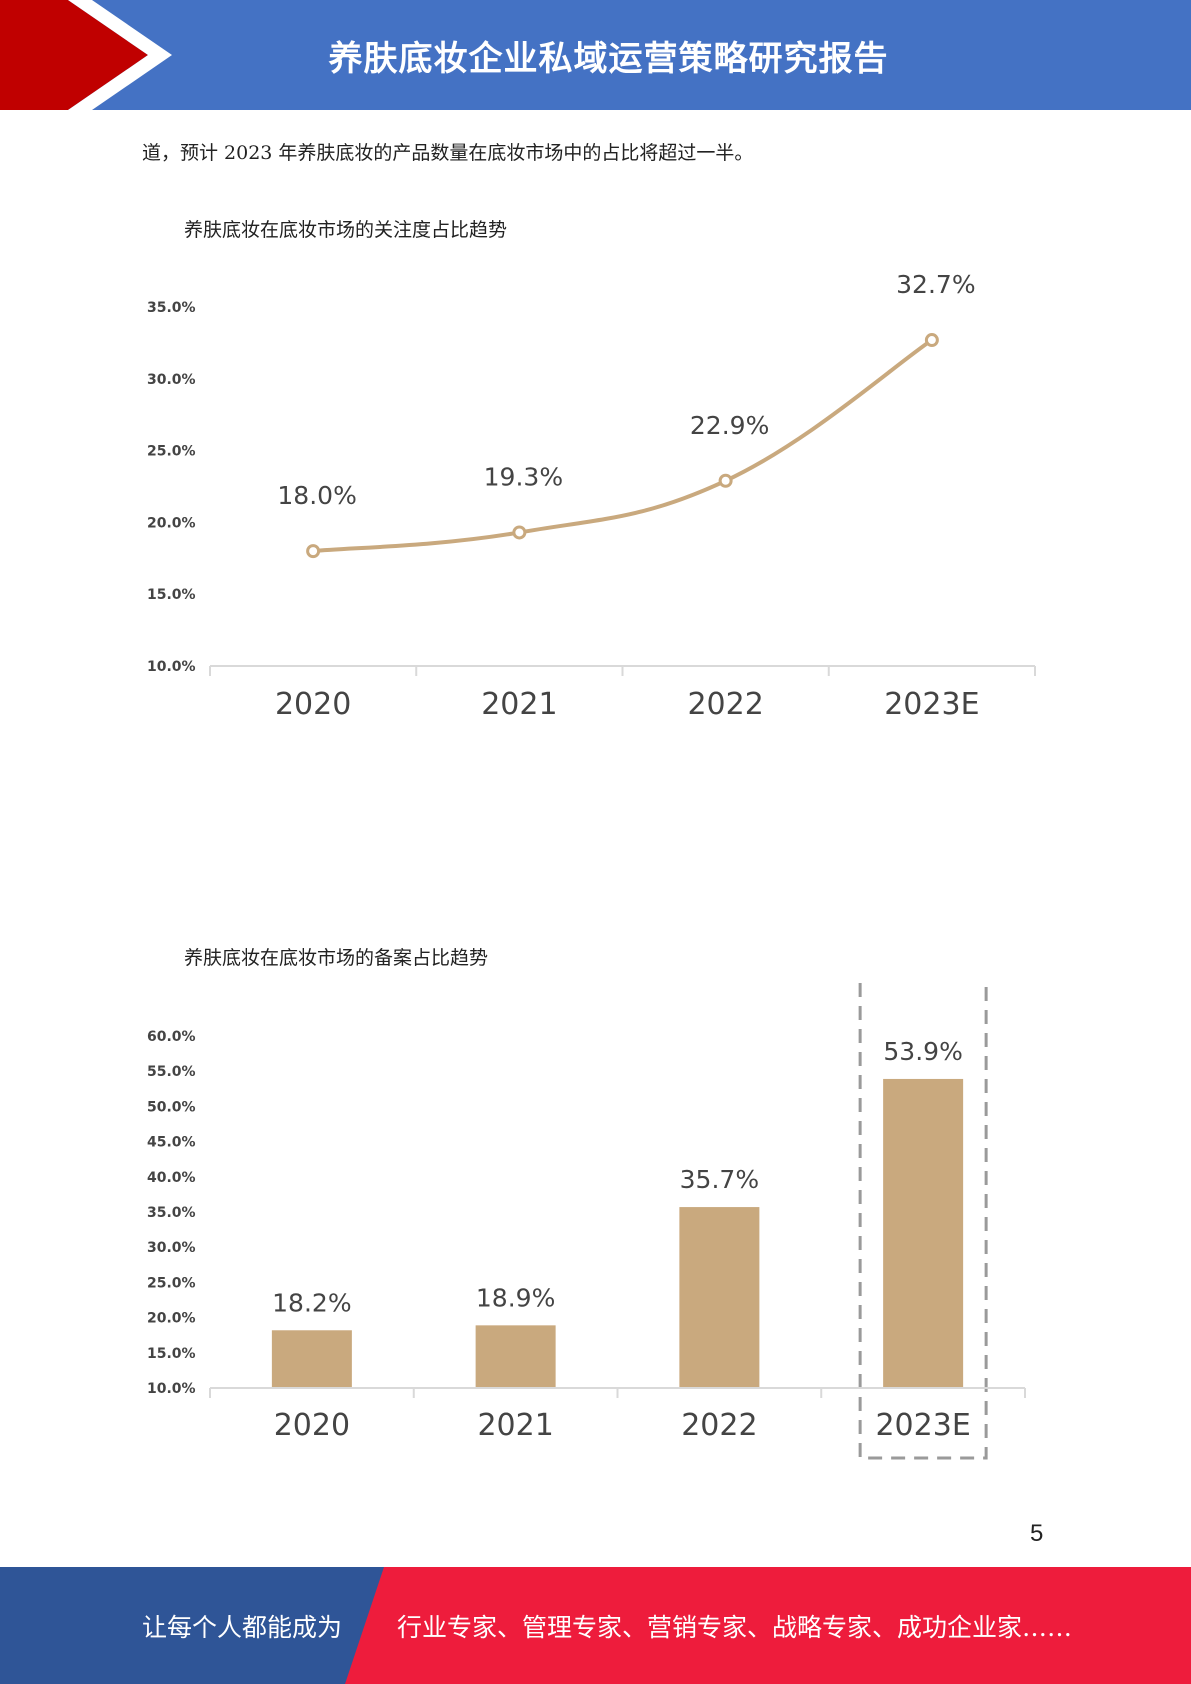 This screenshot has width=1191, height=1684. Describe the element at coordinates (622, 446) in the screenshot. I see `series-line` at that location.